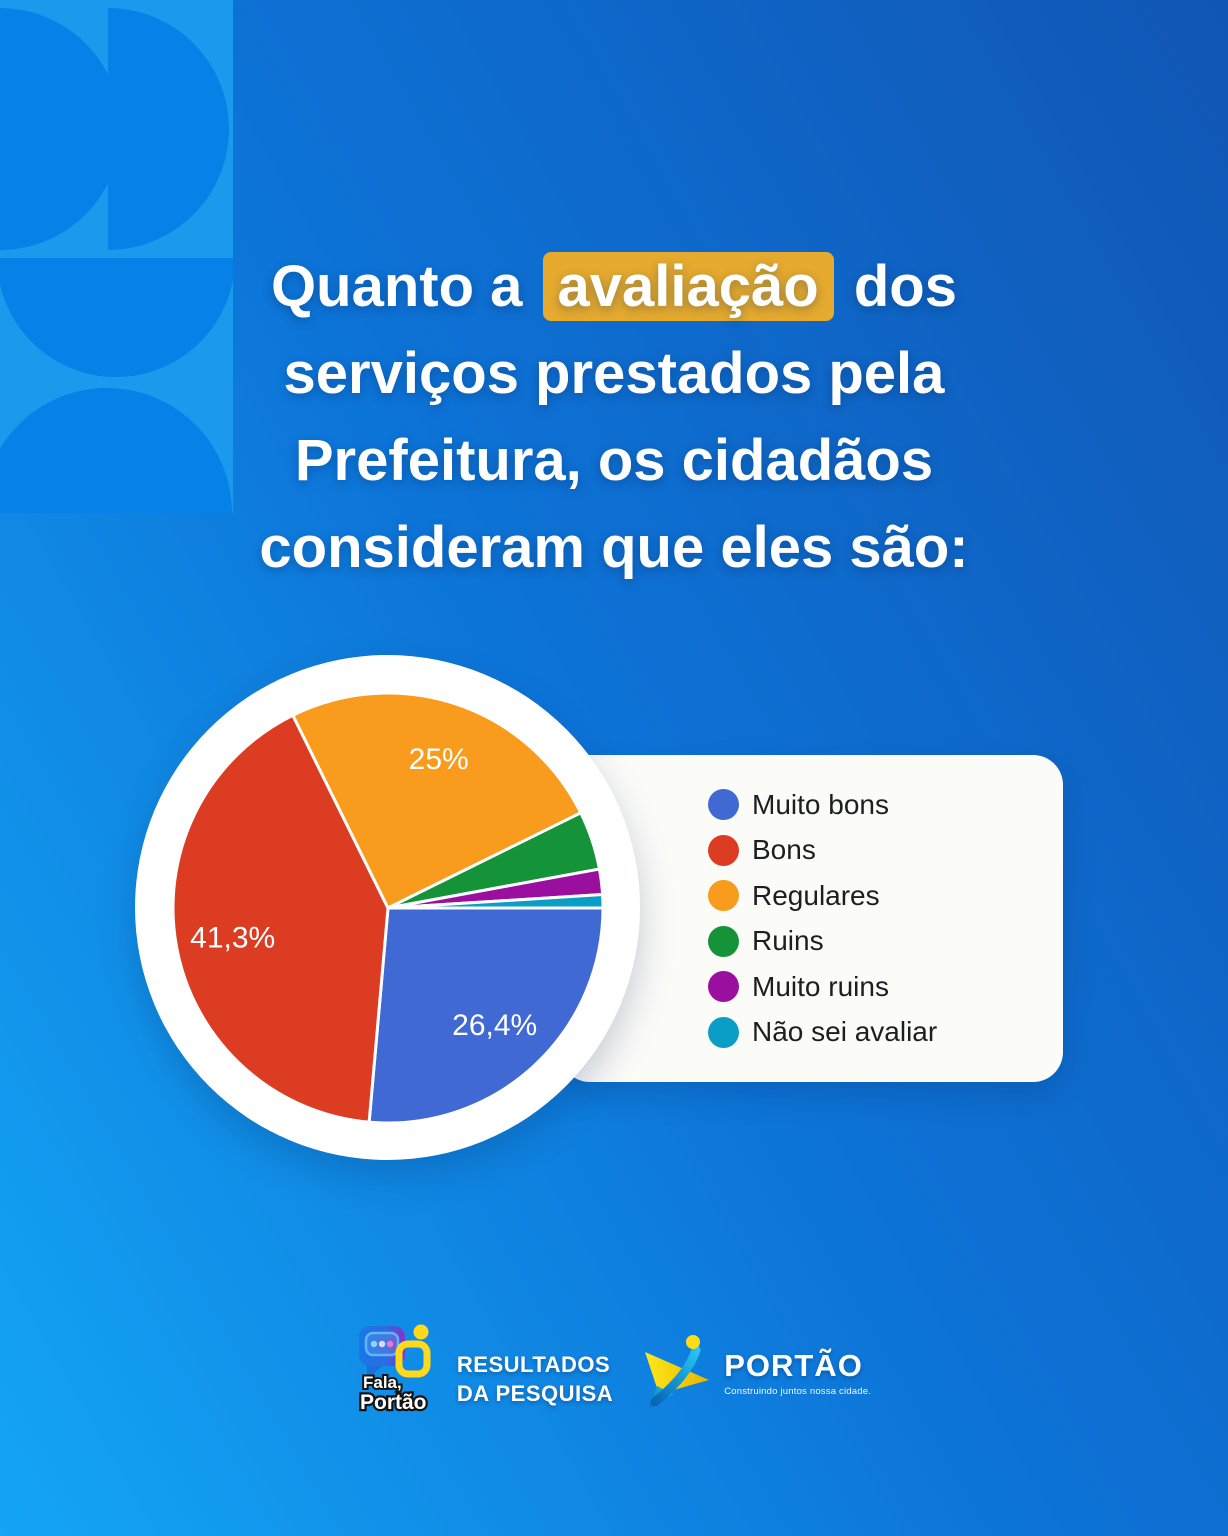 This screenshot has height=1536, width=1228. I want to click on deco-dome-up, so click(116, 450).